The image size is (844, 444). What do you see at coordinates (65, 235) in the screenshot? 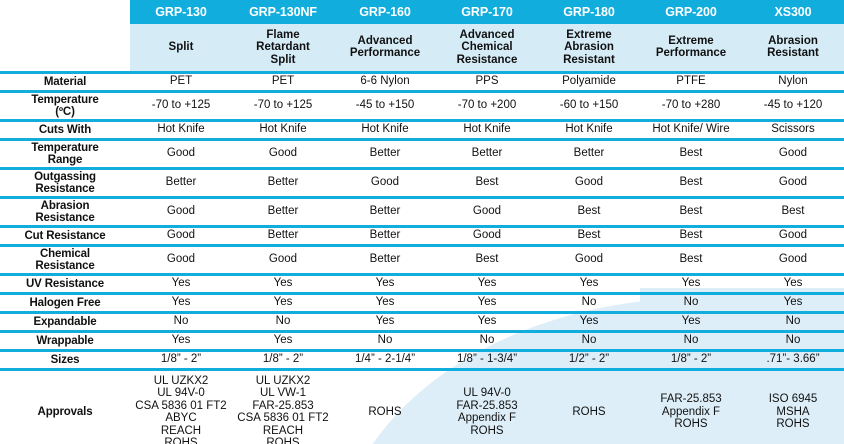
I see `row-label: Cut Resistance` at bounding box center [65, 235].